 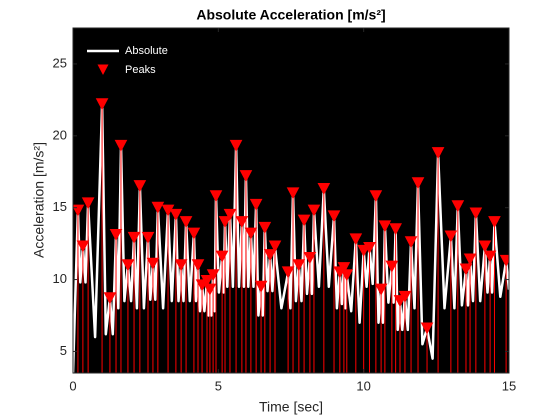 What do you see at coordinates (39, 200) in the screenshot?
I see `y-axis-label: Acceleration [m/s²]` at bounding box center [39, 200].